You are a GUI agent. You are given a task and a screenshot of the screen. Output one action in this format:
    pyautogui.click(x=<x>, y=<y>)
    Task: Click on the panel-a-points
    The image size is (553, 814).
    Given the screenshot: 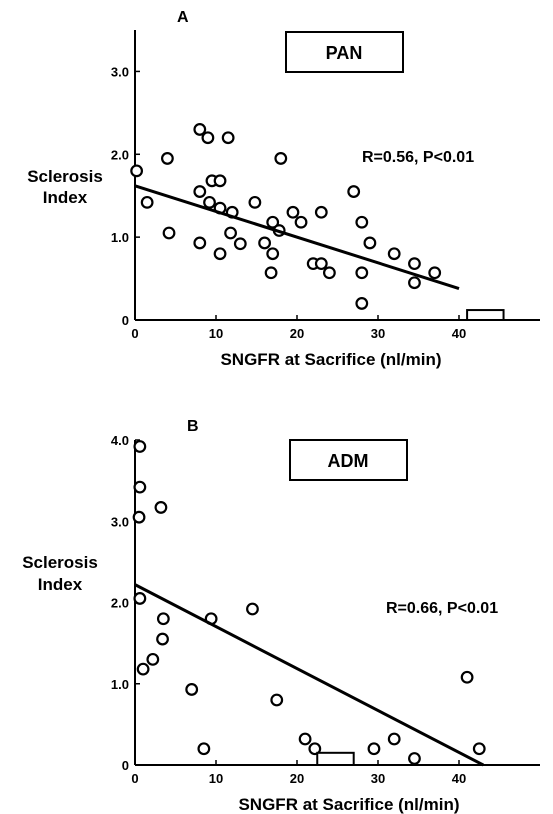 What is the action you would take?
    pyautogui.click(x=286, y=216)
    